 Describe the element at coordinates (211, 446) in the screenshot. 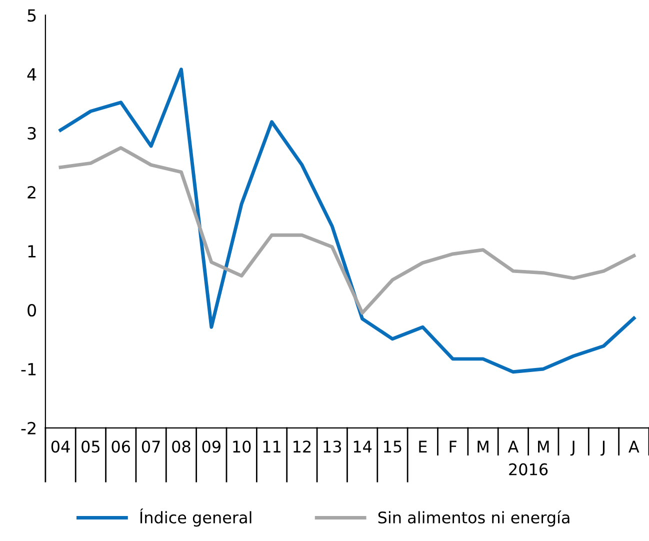

I see `x-tick-label: 09` at that location.